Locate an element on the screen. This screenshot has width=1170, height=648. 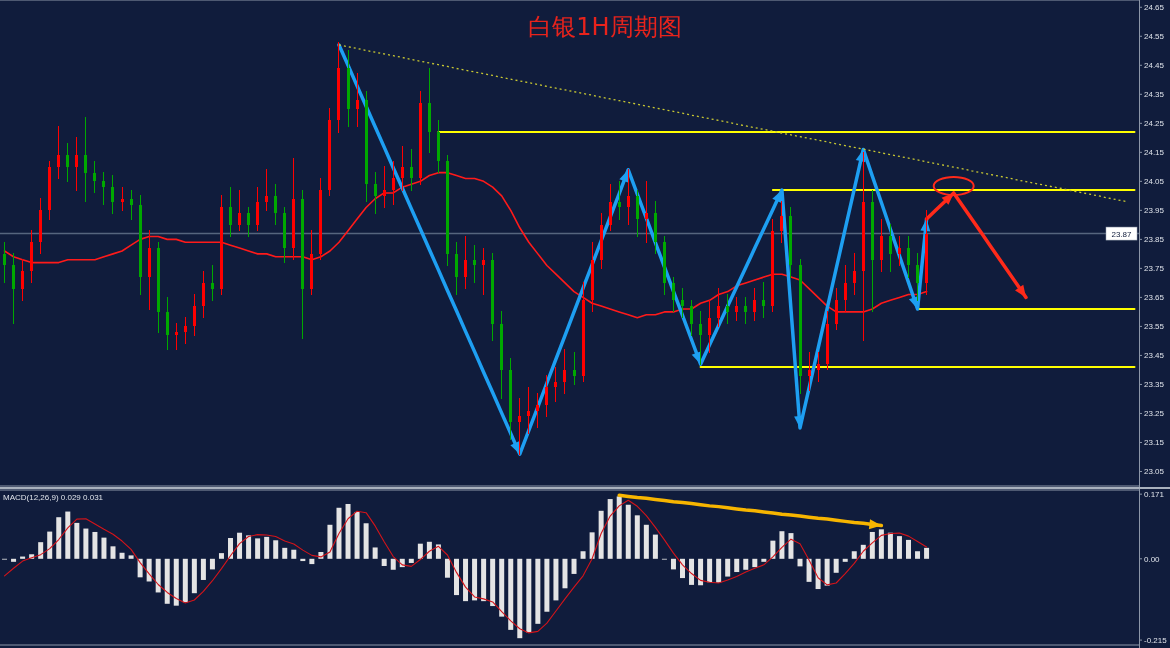
y-tick-label: 24.15 is located at coordinates (1154, 153).